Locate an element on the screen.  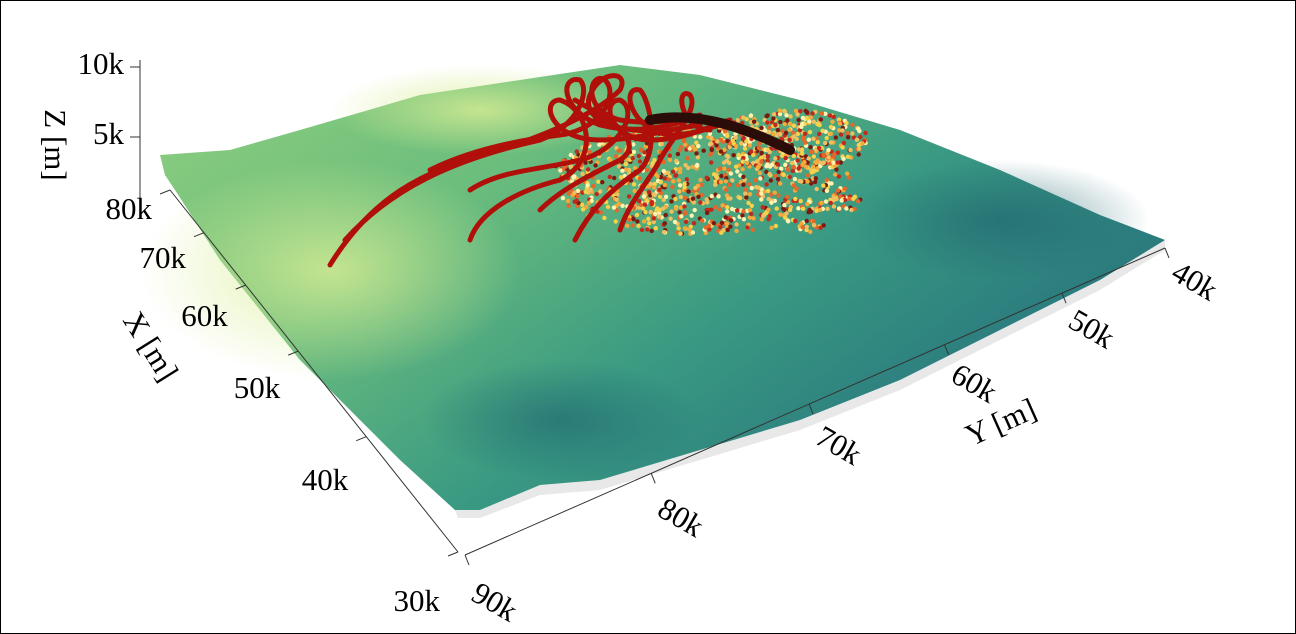
trajectories is located at coordinates (561, 170).